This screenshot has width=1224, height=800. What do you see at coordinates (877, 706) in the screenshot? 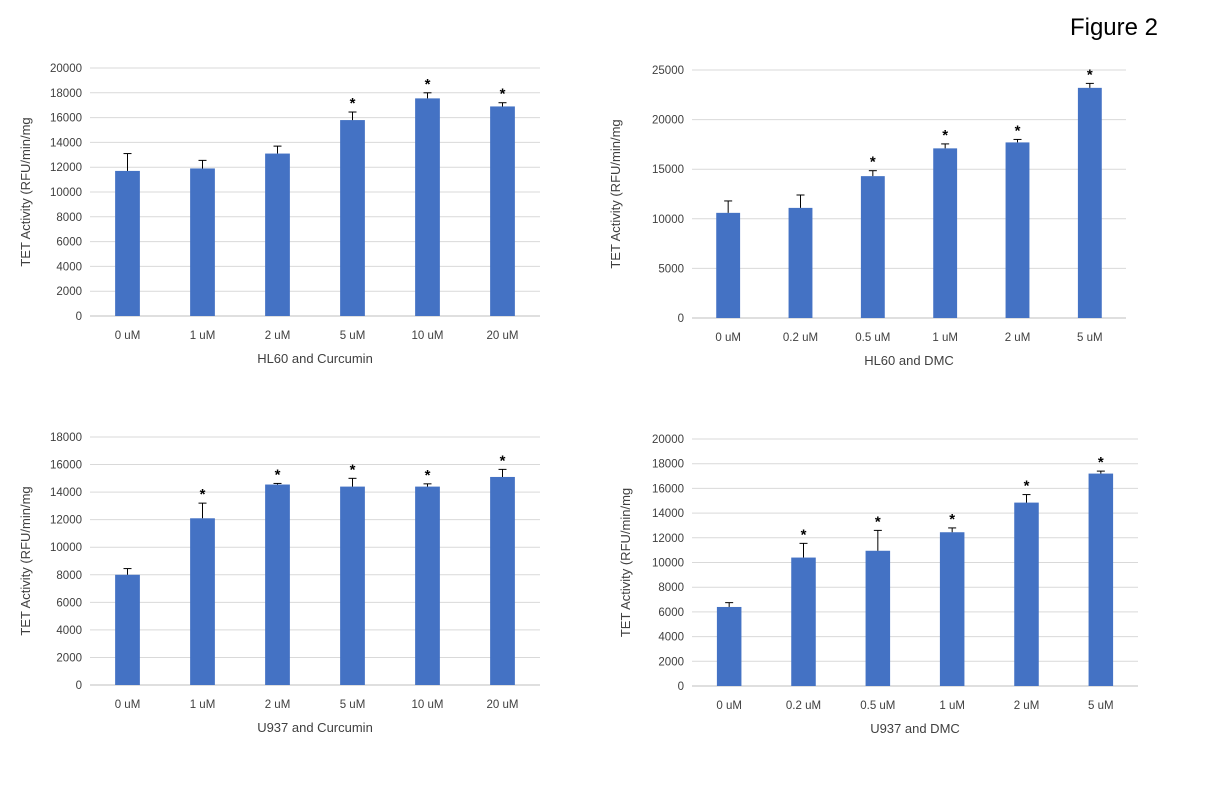
I see `x-tick-label: 0.5 uM` at bounding box center [877, 706].